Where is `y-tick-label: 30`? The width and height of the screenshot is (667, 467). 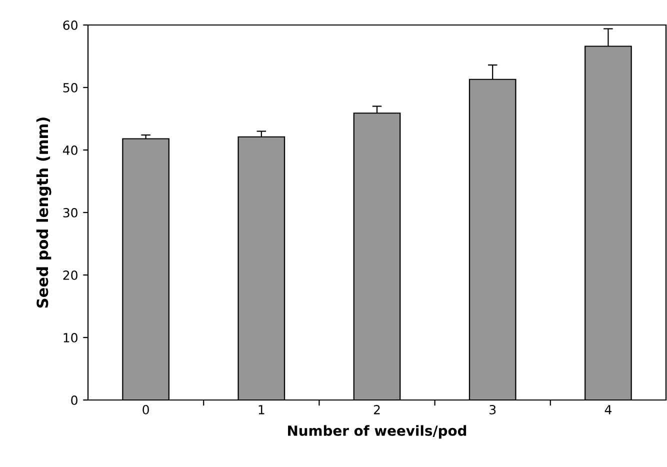
y-tick-label: 30 is located at coordinates (70, 213).